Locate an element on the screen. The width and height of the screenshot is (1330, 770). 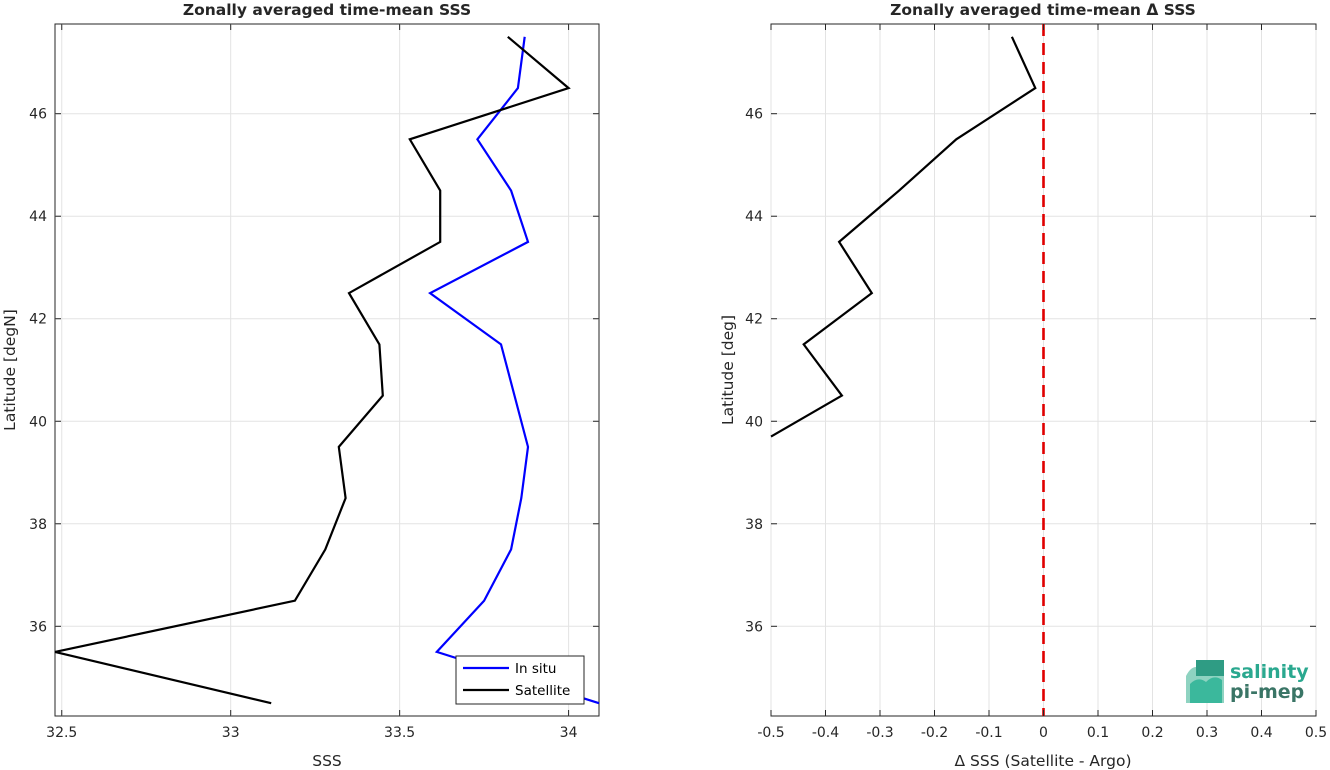
delta-x-tick-label: -0.5 is located at coordinates (770, 733).